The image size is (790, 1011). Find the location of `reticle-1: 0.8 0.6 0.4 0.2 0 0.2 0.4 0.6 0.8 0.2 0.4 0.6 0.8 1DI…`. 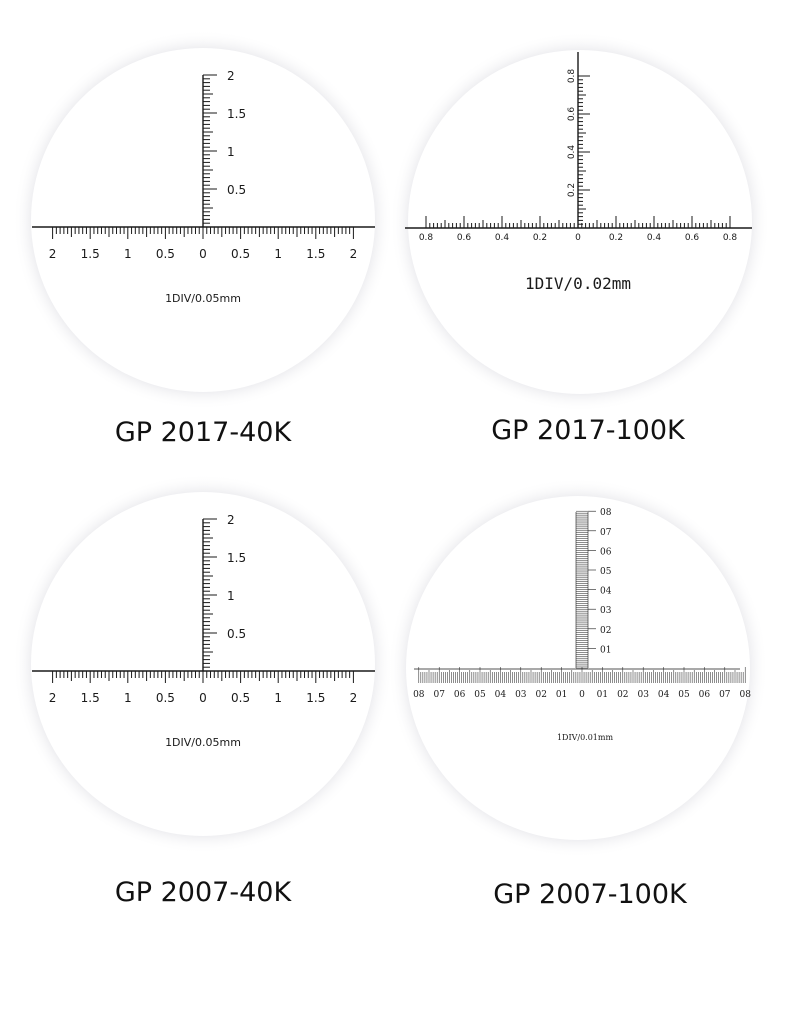

reticle-1: 0.8 0.6 0.4 0.2 0 0.2 0.4 0.6 0.8 0.2 0.4 0.6 0.8 1DI… is located at coordinates (578, 172).